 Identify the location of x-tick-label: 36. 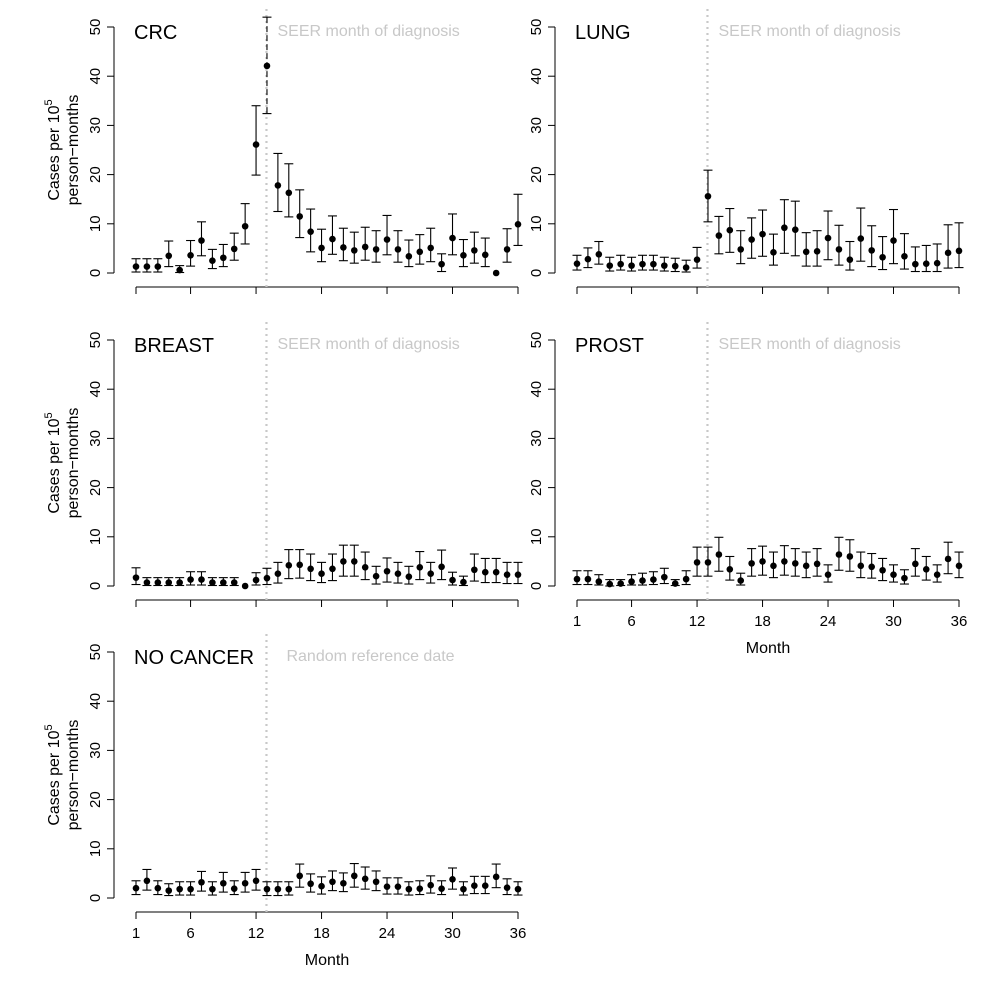
(518, 933).